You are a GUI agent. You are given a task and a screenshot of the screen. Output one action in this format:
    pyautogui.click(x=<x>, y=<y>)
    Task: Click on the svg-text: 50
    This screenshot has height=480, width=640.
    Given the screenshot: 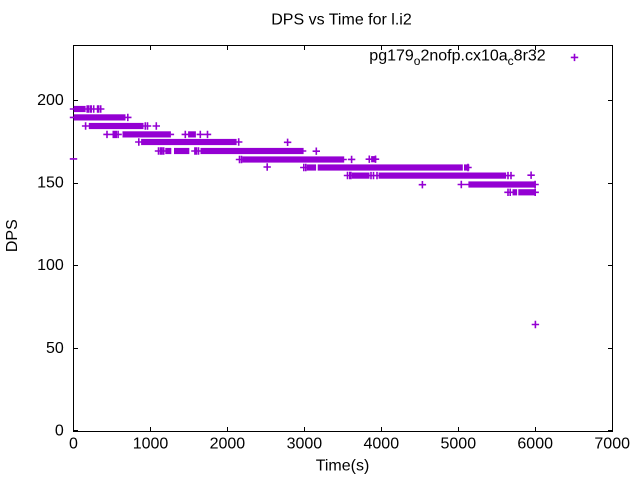 What is the action you would take?
    pyautogui.click(x=55, y=348)
    